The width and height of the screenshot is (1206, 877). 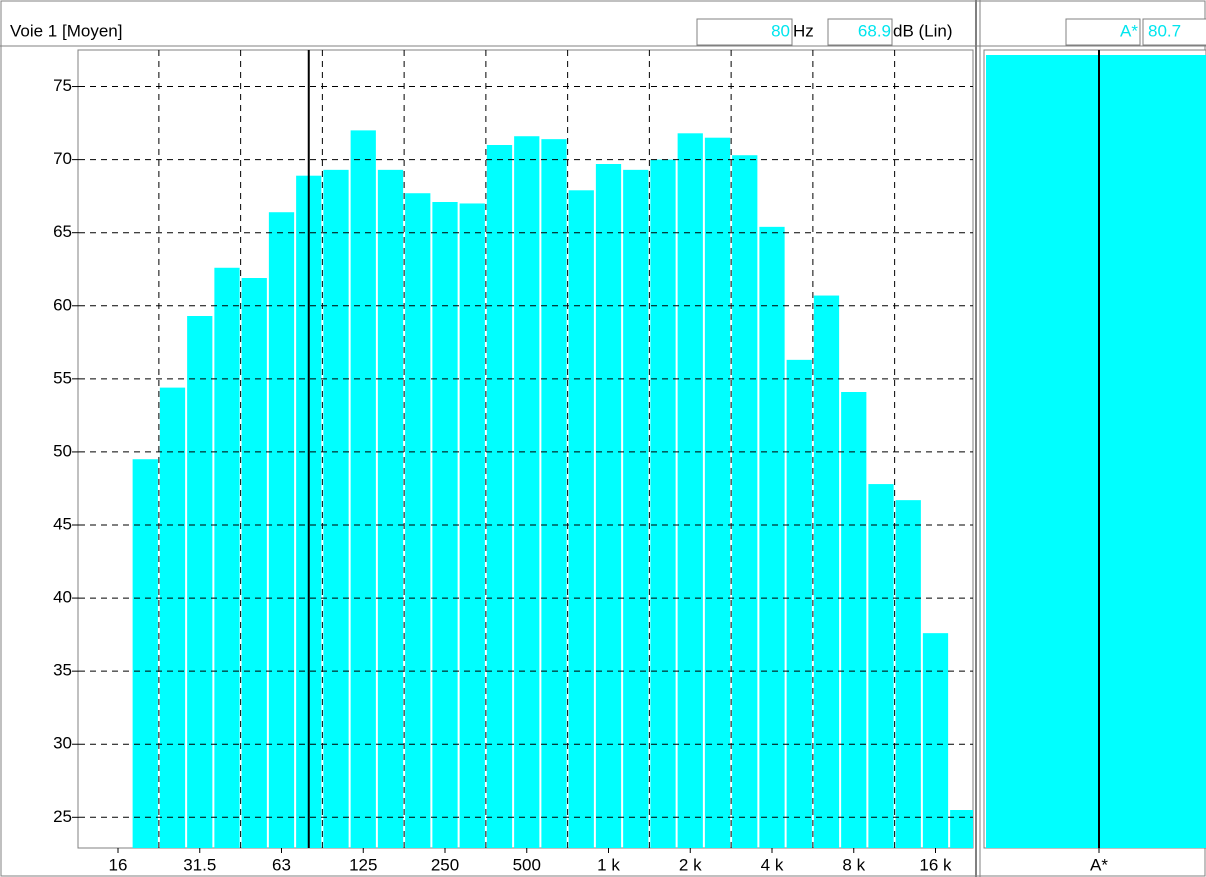 I want to click on y-tick-label: 60, so click(x=62, y=304).